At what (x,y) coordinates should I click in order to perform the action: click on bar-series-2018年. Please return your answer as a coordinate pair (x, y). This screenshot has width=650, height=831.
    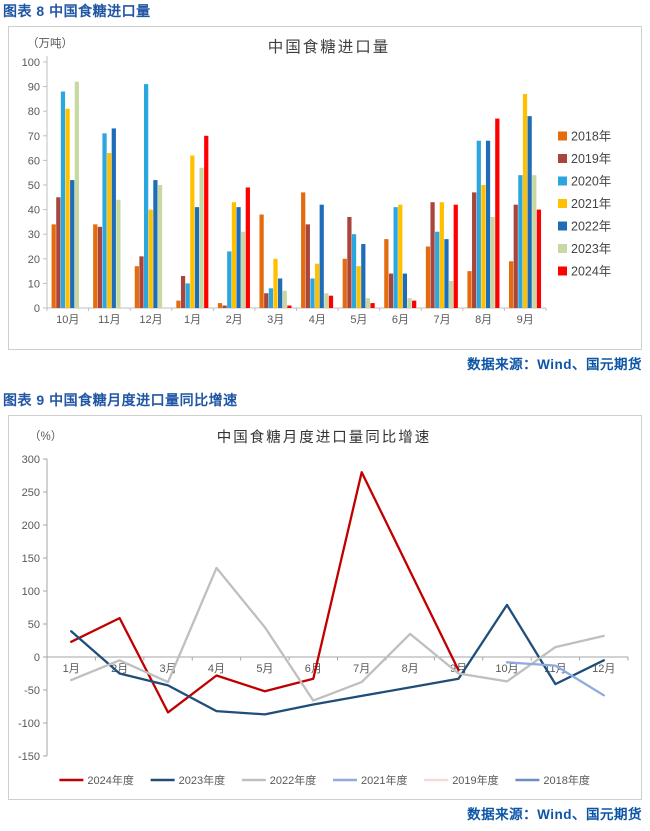
    Looking at the image, I should click on (282, 250).